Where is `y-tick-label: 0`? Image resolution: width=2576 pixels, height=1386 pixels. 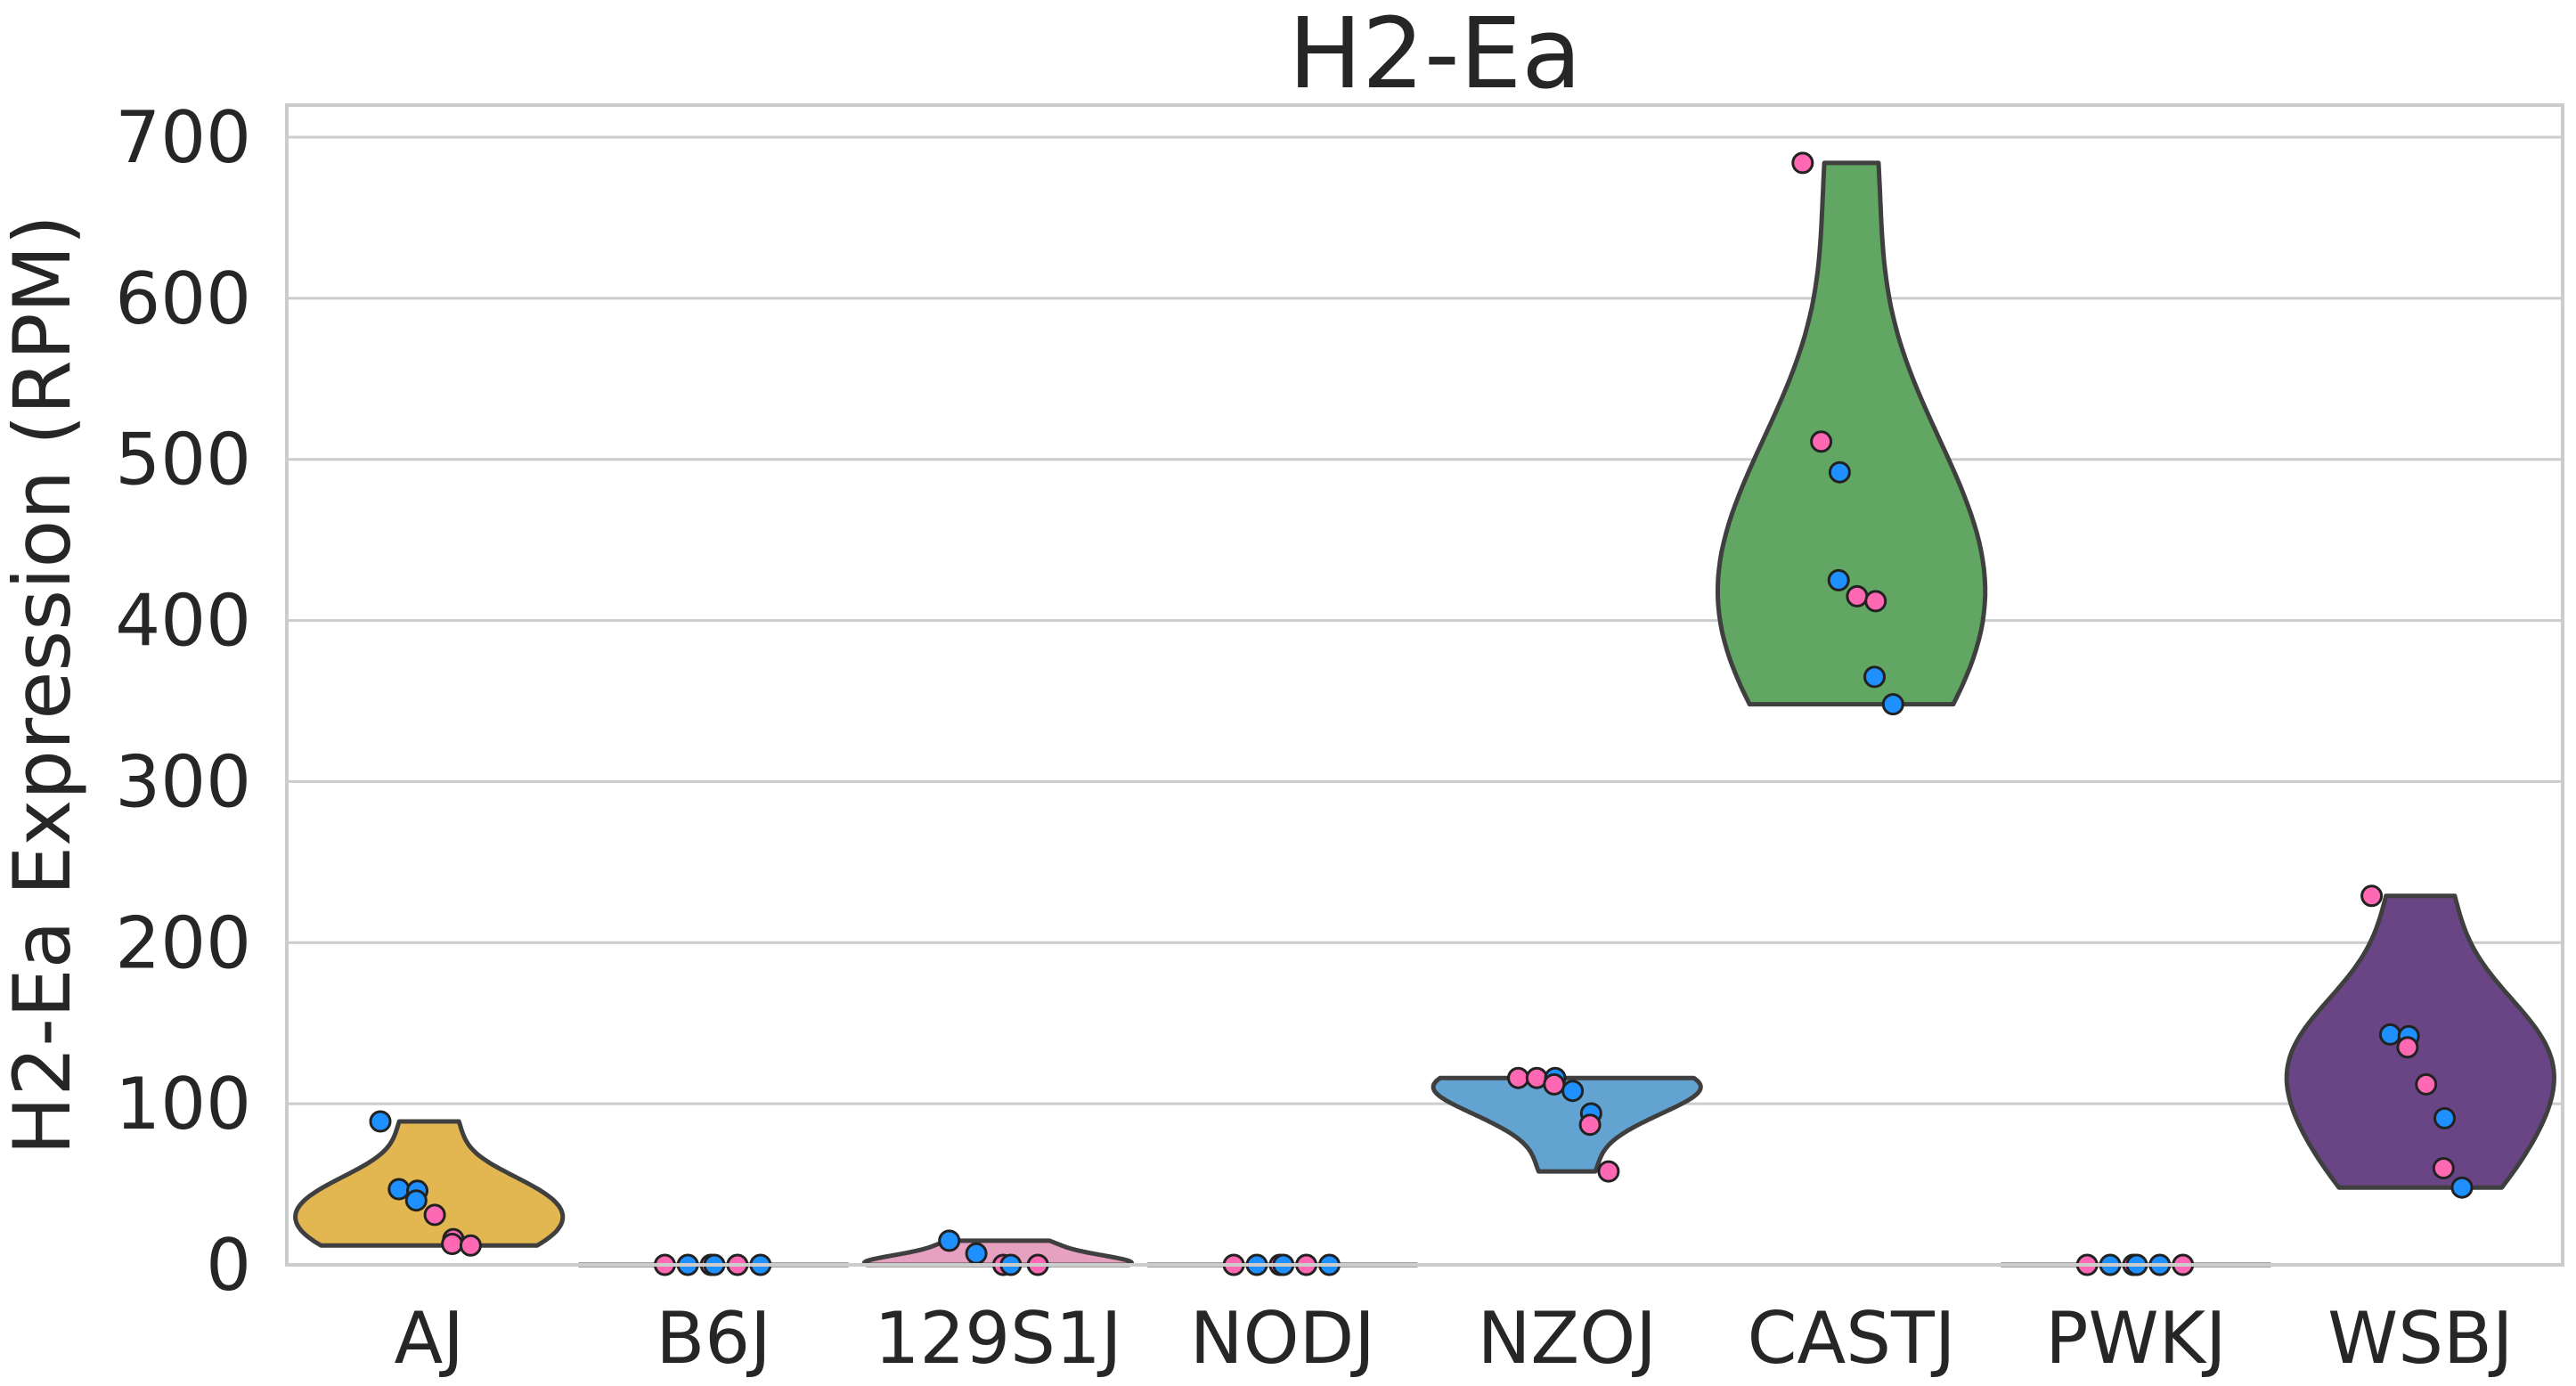 y-tick-label: 0 is located at coordinates (228, 1265).